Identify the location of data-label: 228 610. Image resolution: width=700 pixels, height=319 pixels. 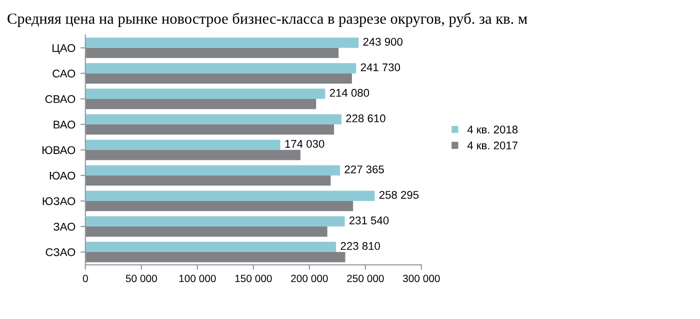
(366, 118).